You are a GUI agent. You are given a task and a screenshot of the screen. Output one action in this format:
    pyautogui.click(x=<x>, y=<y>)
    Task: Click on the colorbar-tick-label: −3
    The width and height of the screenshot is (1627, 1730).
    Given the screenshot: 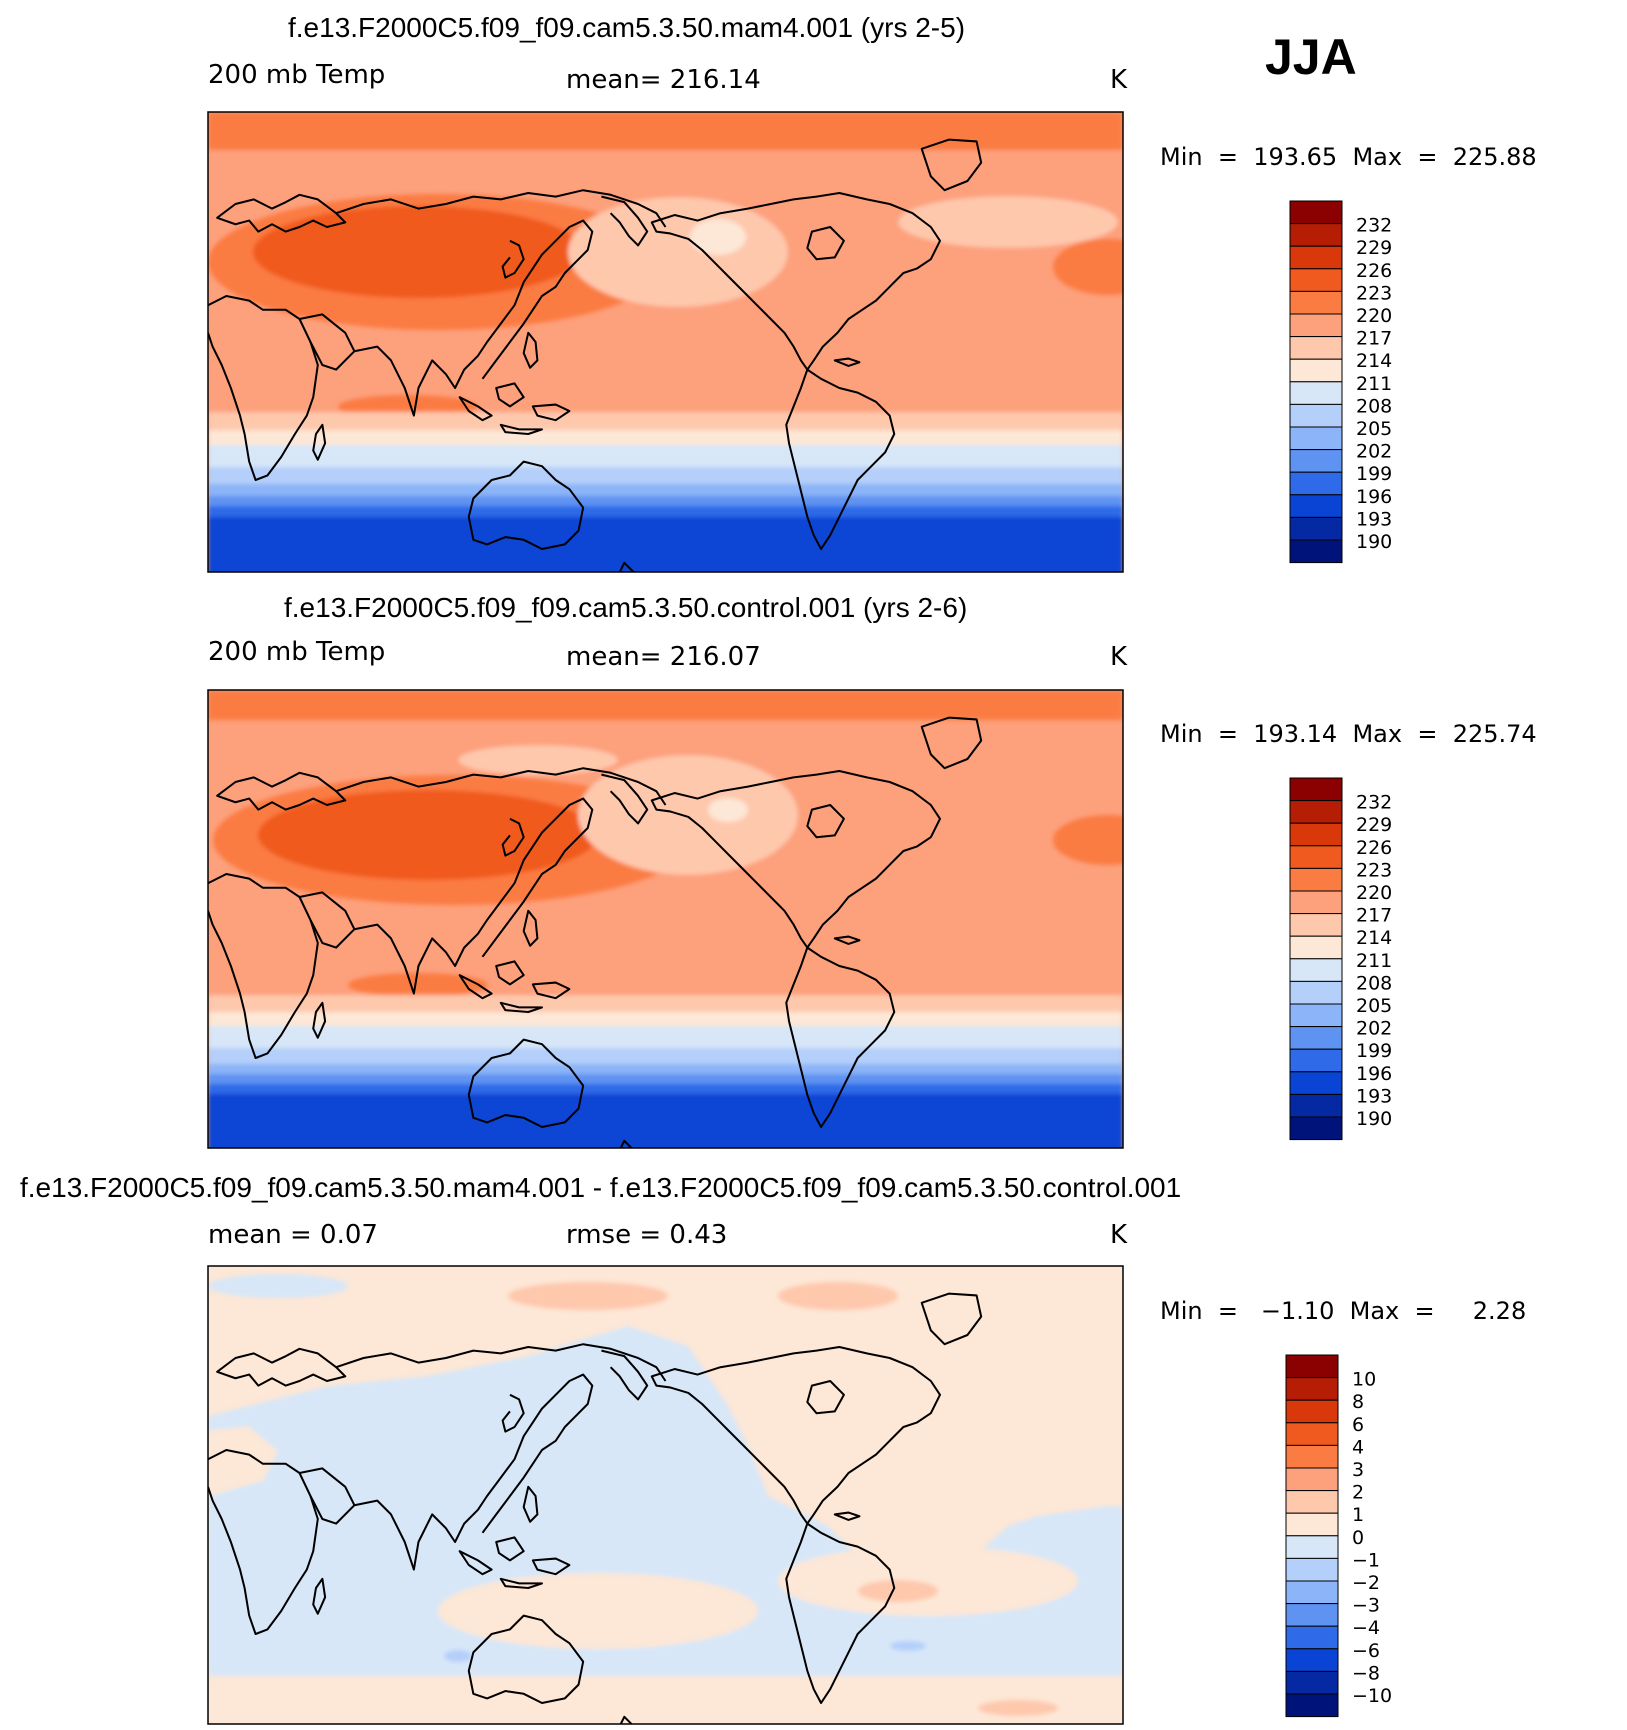 What is the action you would take?
    pyautogui.click(x=1366, y=1606)
    